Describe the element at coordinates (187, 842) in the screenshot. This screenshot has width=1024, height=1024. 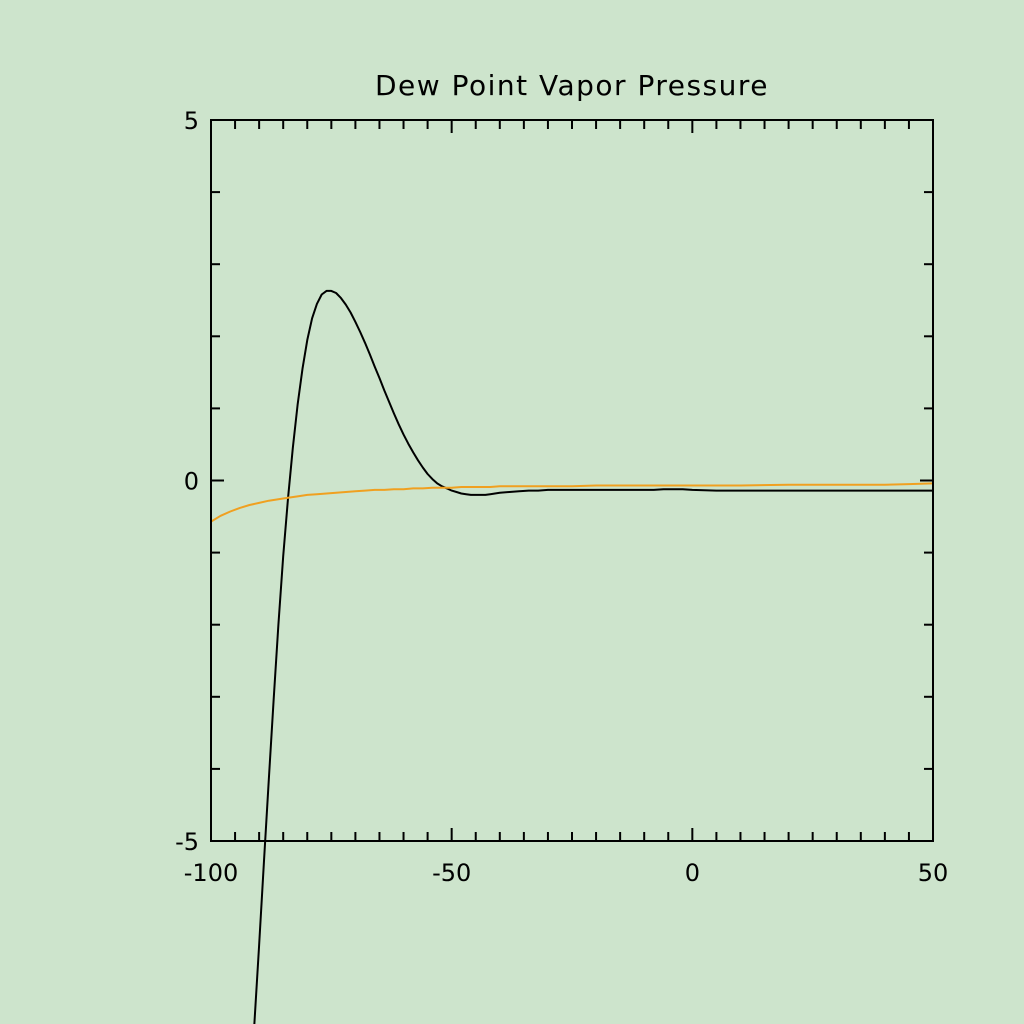
I see `y-tick-label: -5` at that location.